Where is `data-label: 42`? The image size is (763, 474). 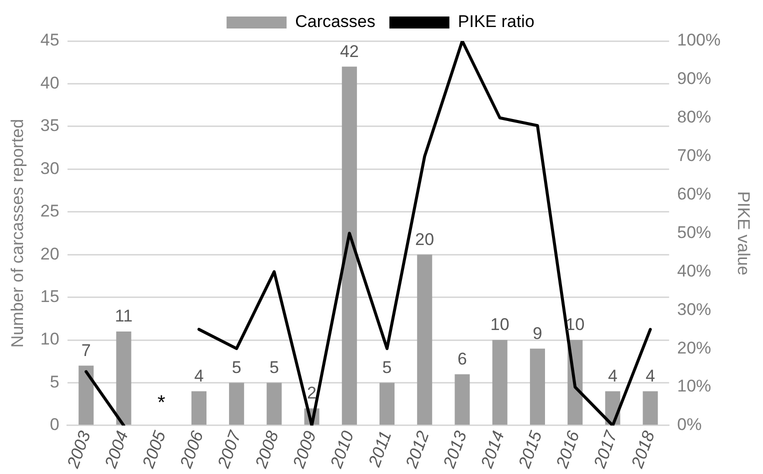 data-label: 42 is located at coordinates (349, 51).